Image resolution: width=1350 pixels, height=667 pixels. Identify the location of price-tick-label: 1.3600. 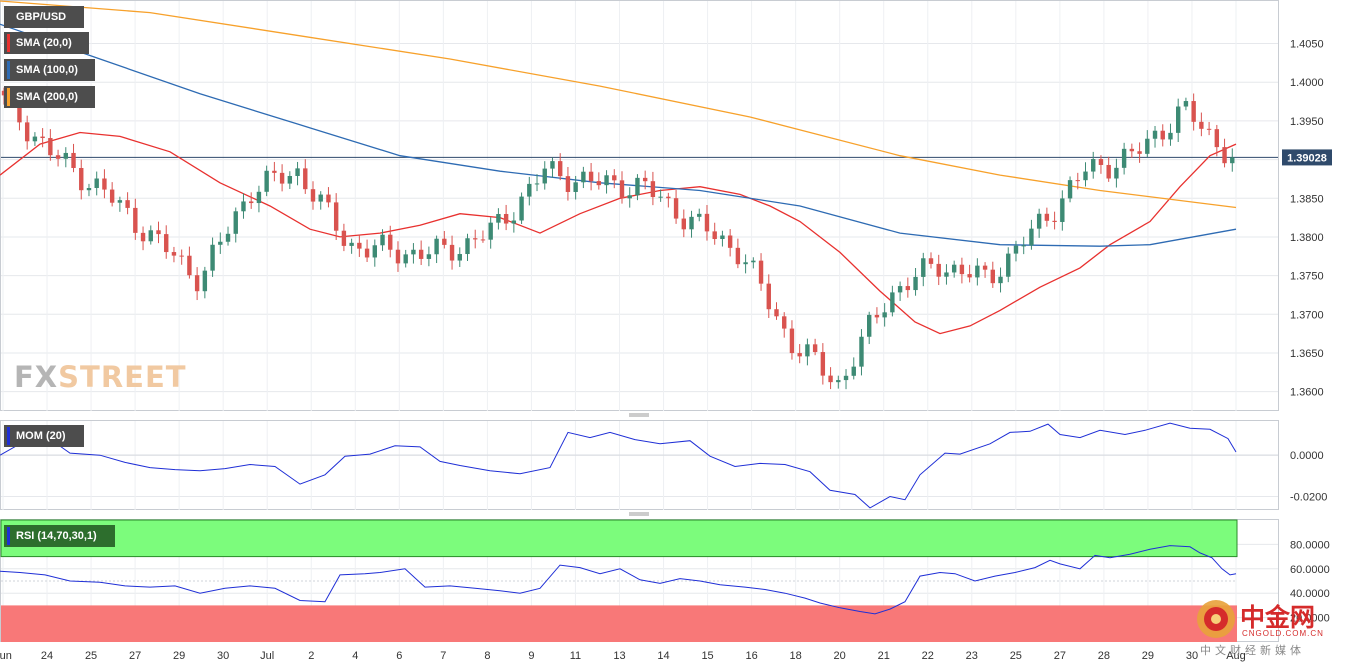
(1307, 393).